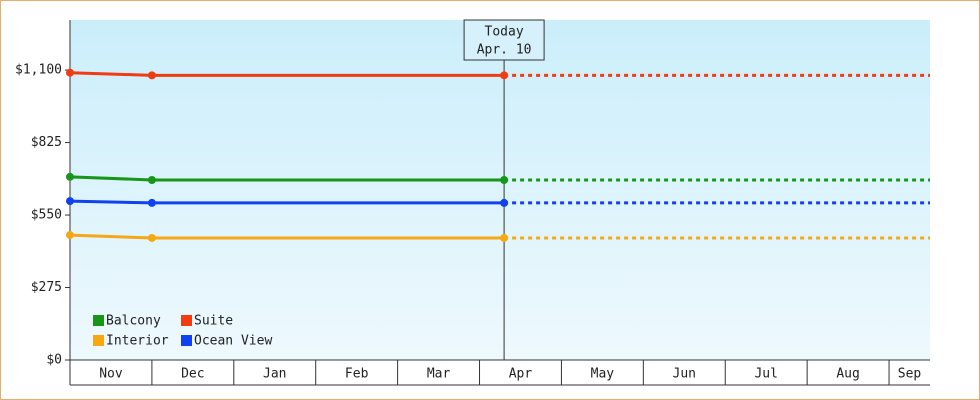  Describe the element at coordinates (521, 374) in the screenshot. I see `x-tick-label: Apr` at that location.